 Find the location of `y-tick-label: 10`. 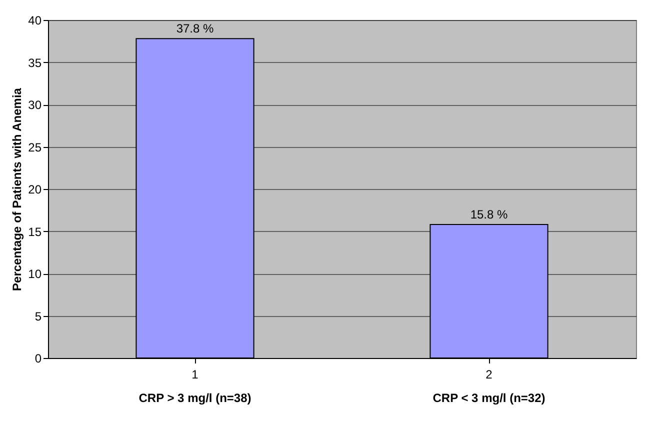

y-tick-label: 10 is located at coordinates (35, 274).